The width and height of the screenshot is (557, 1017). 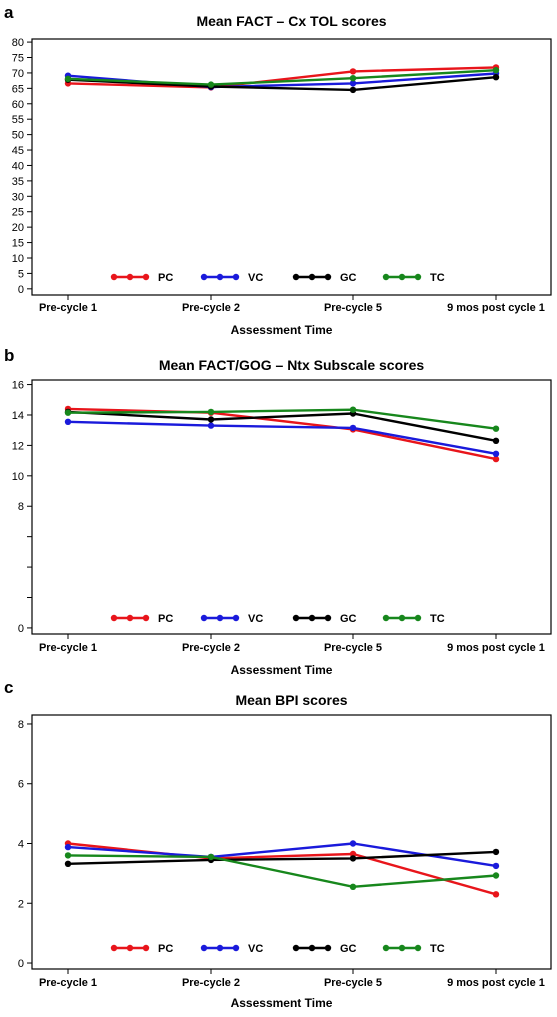 I want to click on y-tick-label: 4, so click(x=21, y=844).